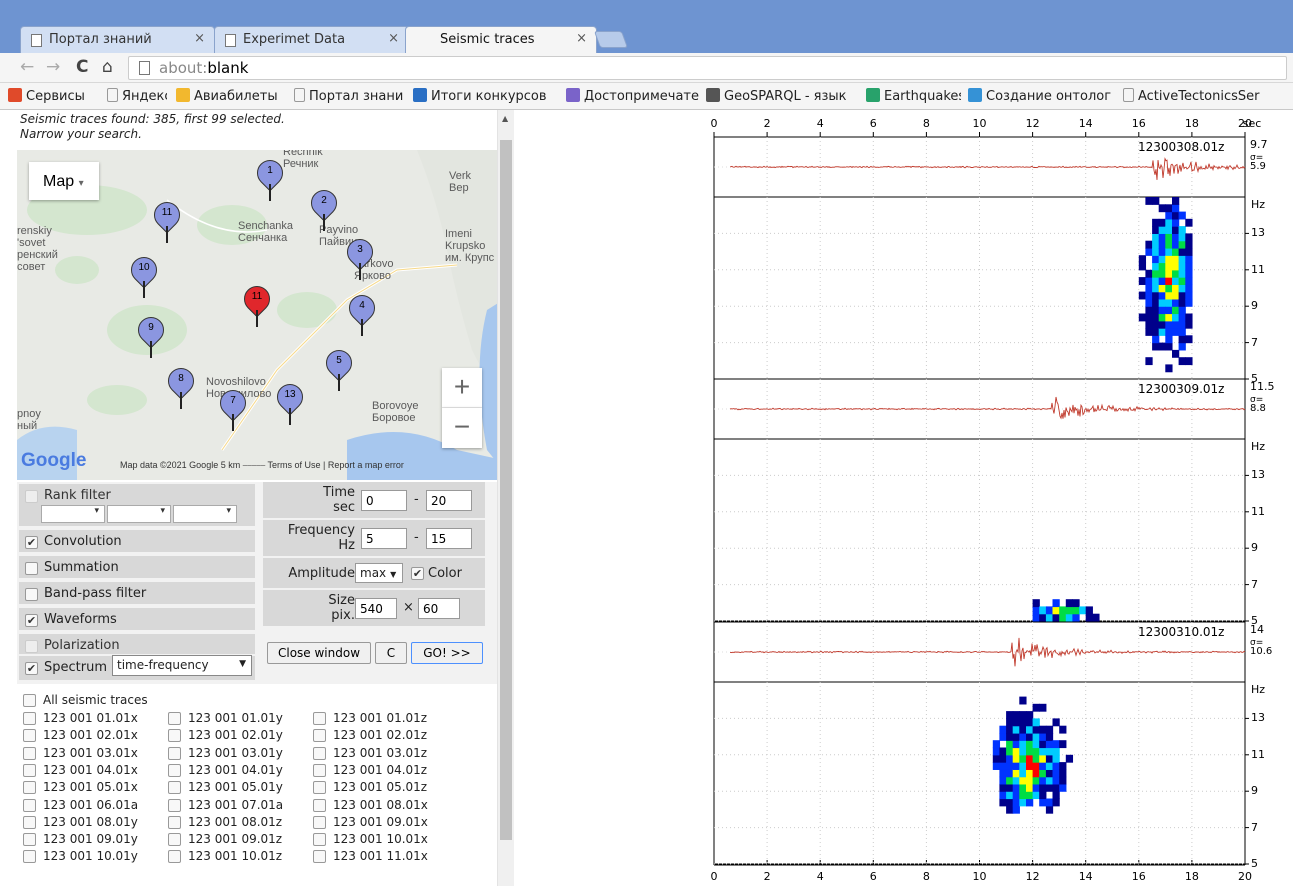 The image size is (1293, 886). I want to click on map-marker: 2, so click(324, 209).